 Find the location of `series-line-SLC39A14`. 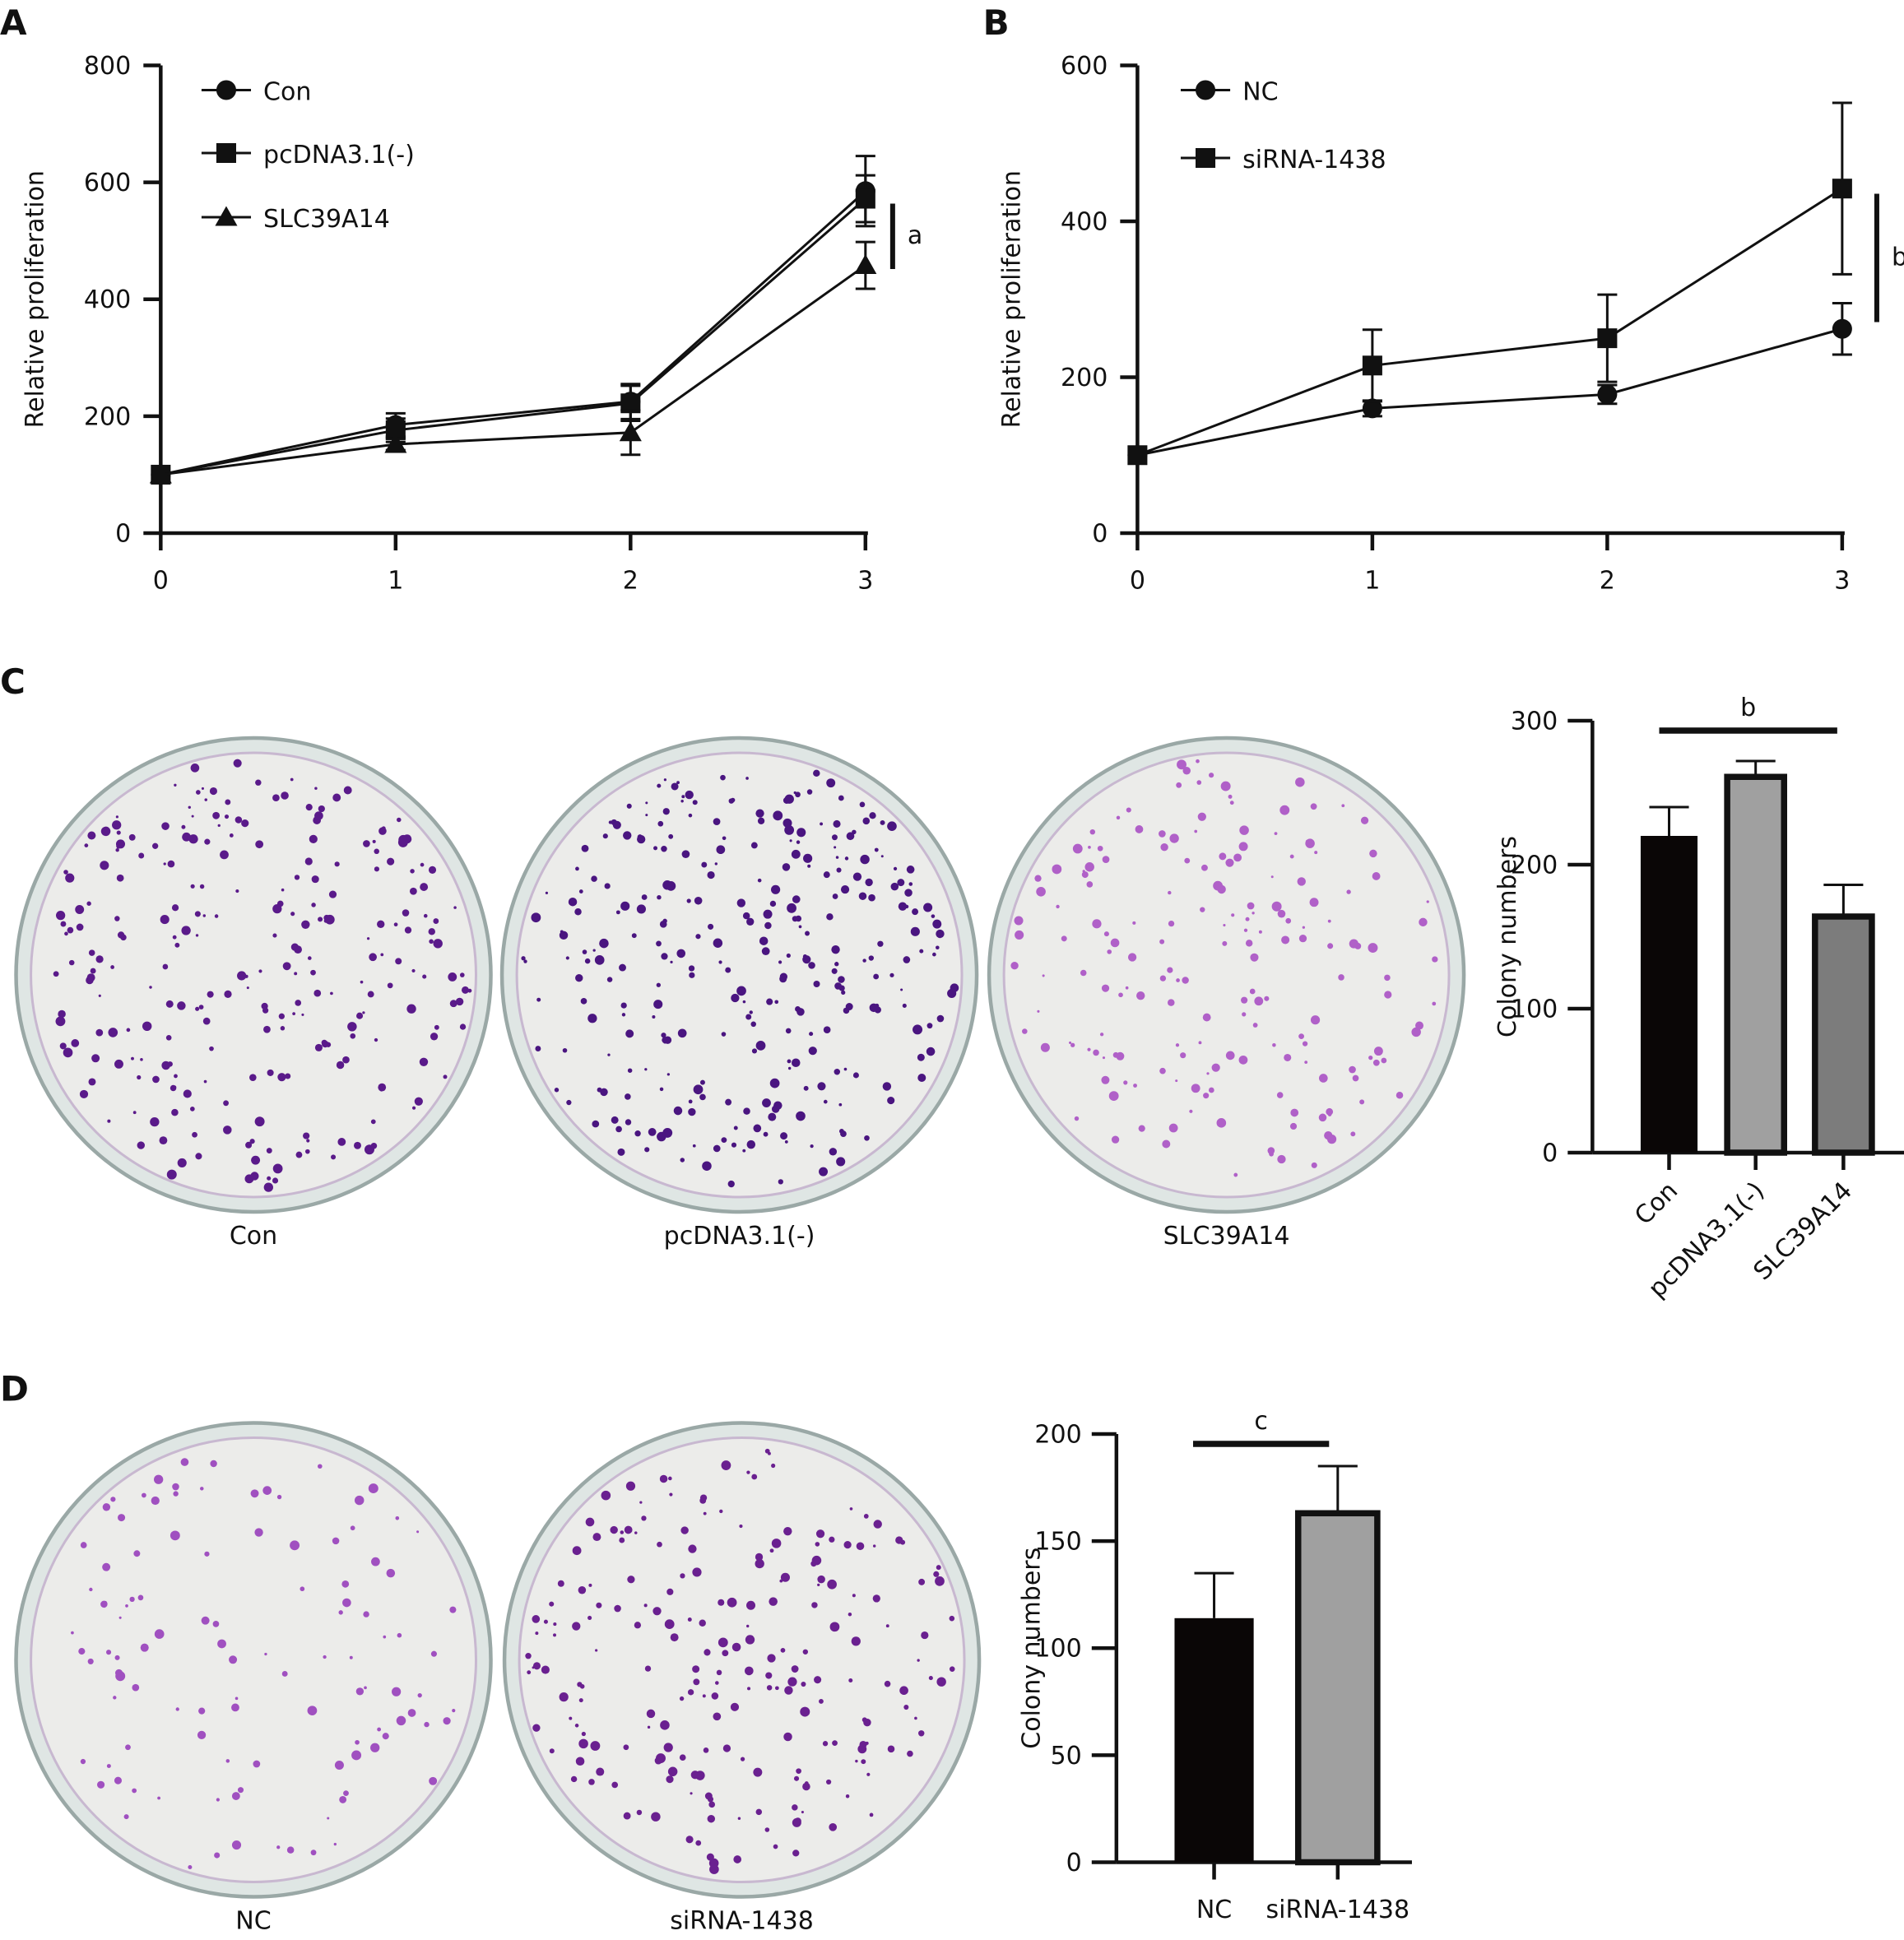

series-line-SLC39A14 is located at coordinates (513, 370).